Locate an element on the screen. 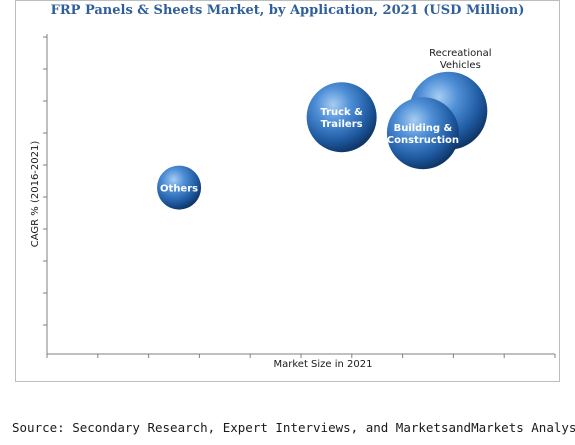 The height and width of the screenshot is (445, 575). bubble-label-recreational-vehicles: Recreational Vehicles is located at coordinates (460, 59).